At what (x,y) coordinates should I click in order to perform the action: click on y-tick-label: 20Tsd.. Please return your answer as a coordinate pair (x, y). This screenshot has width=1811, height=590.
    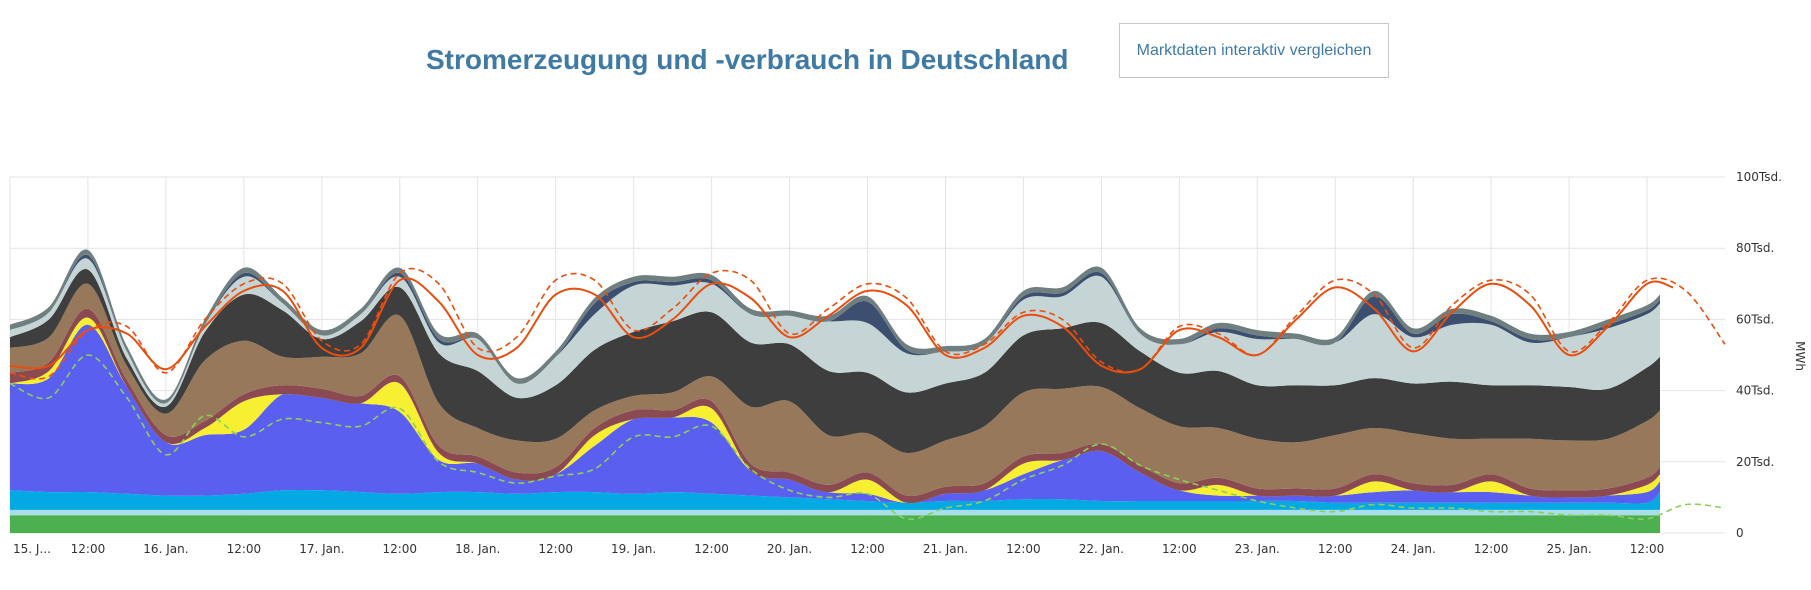
    Looking at the image, I should click on (1755, 462).